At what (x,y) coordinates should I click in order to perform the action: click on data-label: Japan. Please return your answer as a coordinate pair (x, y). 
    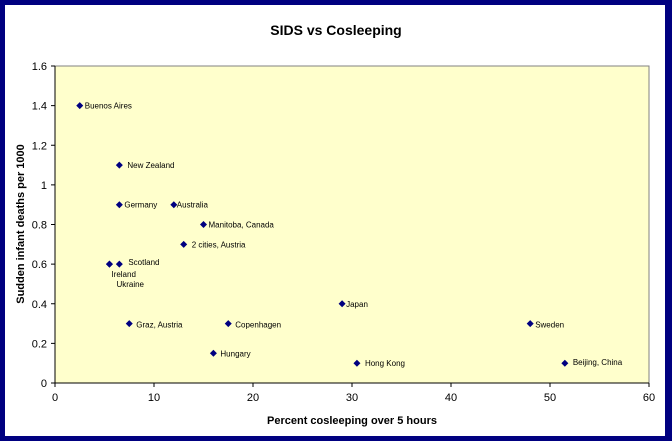
    Looking at the image, I should click on (357, 304).